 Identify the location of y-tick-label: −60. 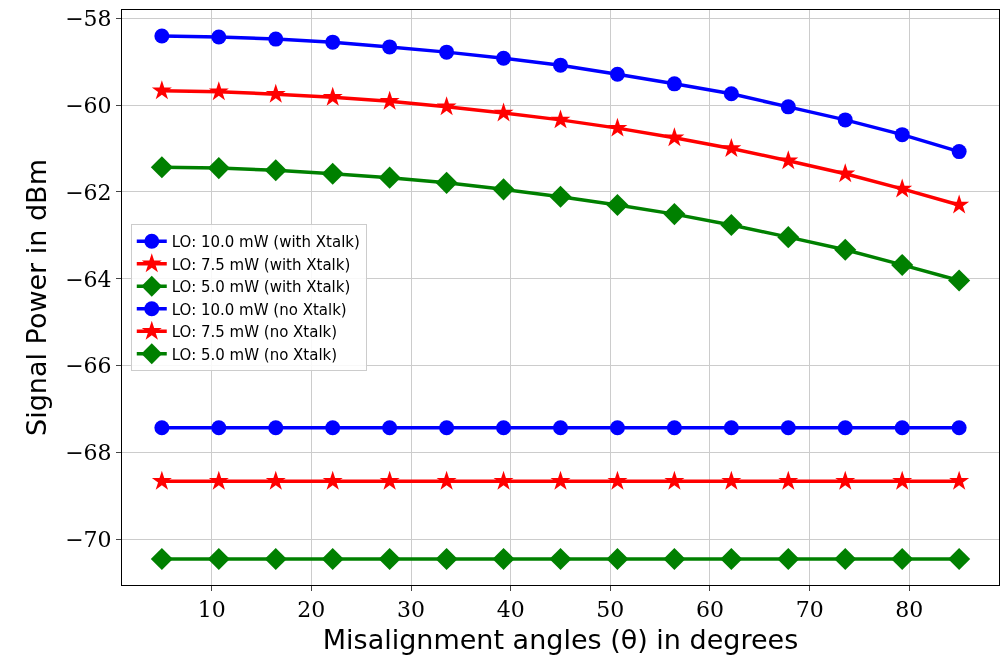
(88, 105).